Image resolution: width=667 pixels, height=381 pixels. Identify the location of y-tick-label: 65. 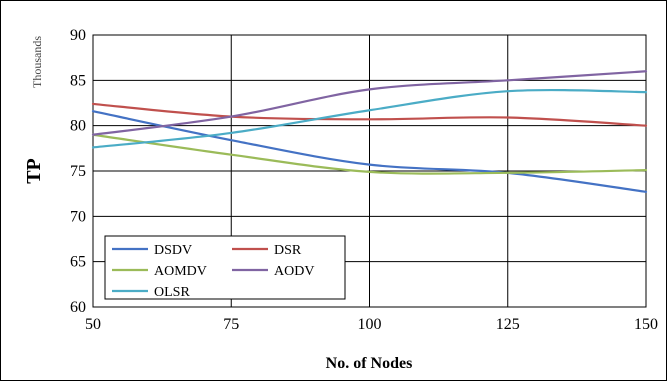
(78, 262).